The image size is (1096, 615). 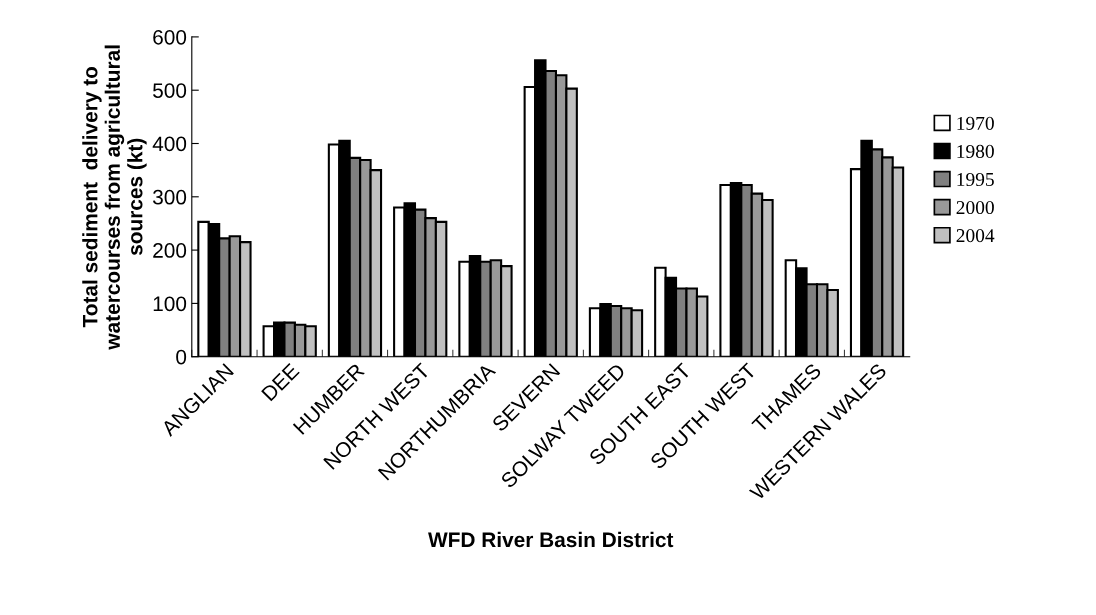 What do you see at coordinates (975, 236) in the screenshot?
I see `legend-label: 2004` at bounding box center [975, 236].